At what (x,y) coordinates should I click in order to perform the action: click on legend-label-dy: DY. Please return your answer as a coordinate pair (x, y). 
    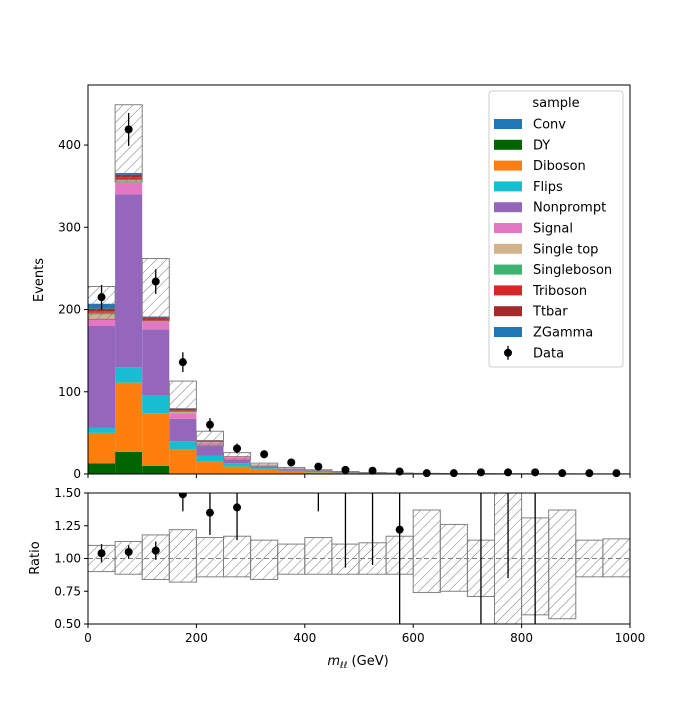
    Looking at the image, I should click on (541, 145).